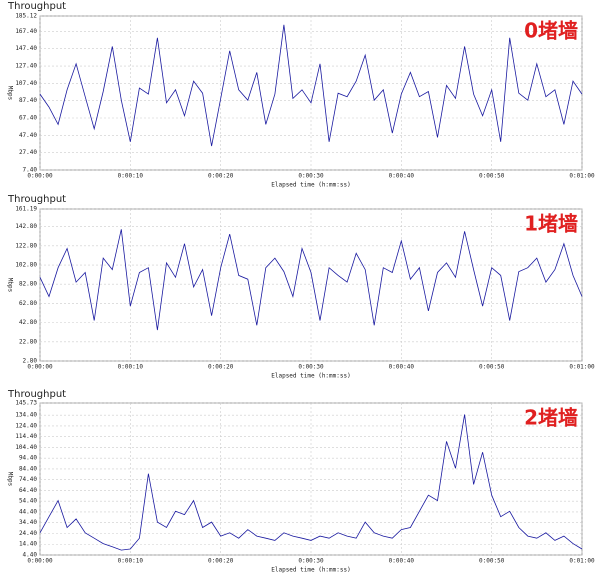 This screenshot has height=584, width=600. What do you see at coordinates (30, 170) in the screenshot?
I see `y-tick-label: 7.40` at bounding box center [30, 170].